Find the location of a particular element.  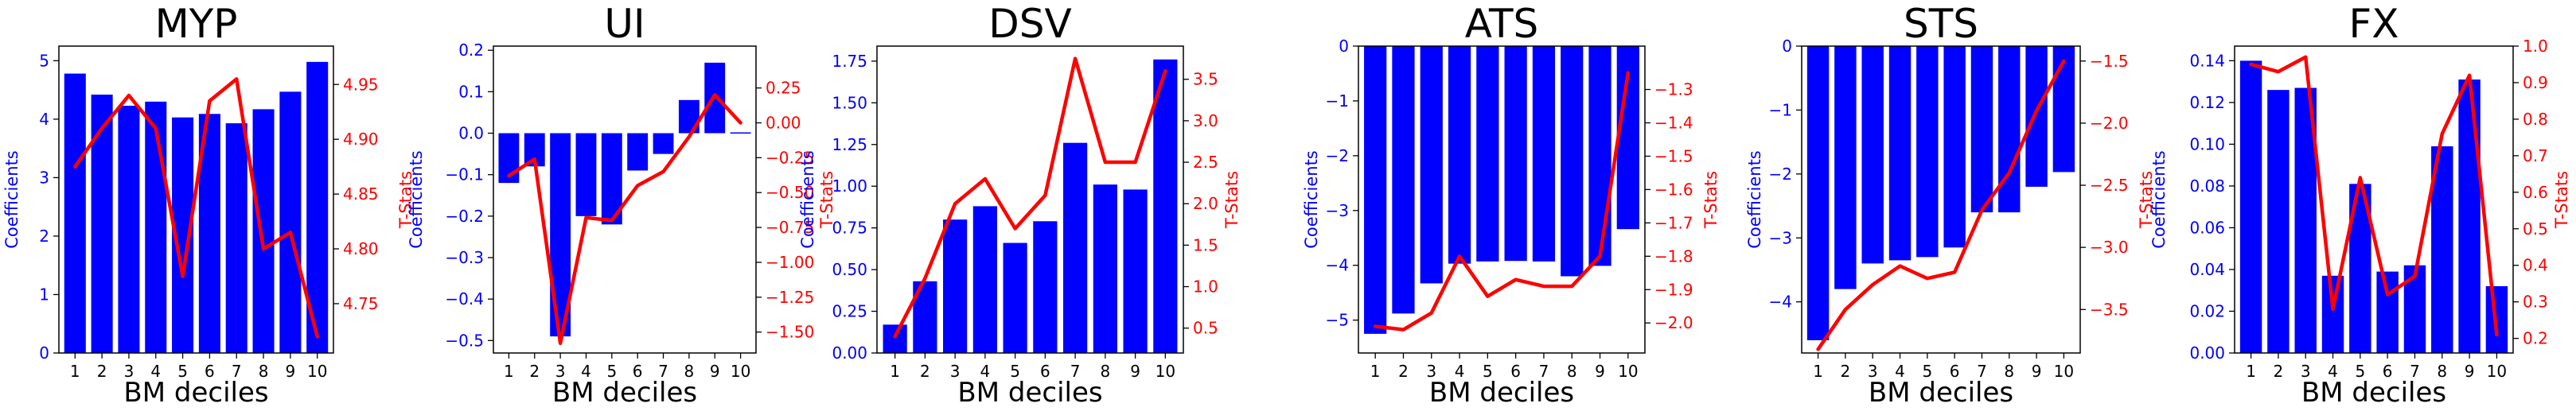

y-tick-label: 1.50 is located at coordinates (849, 102).